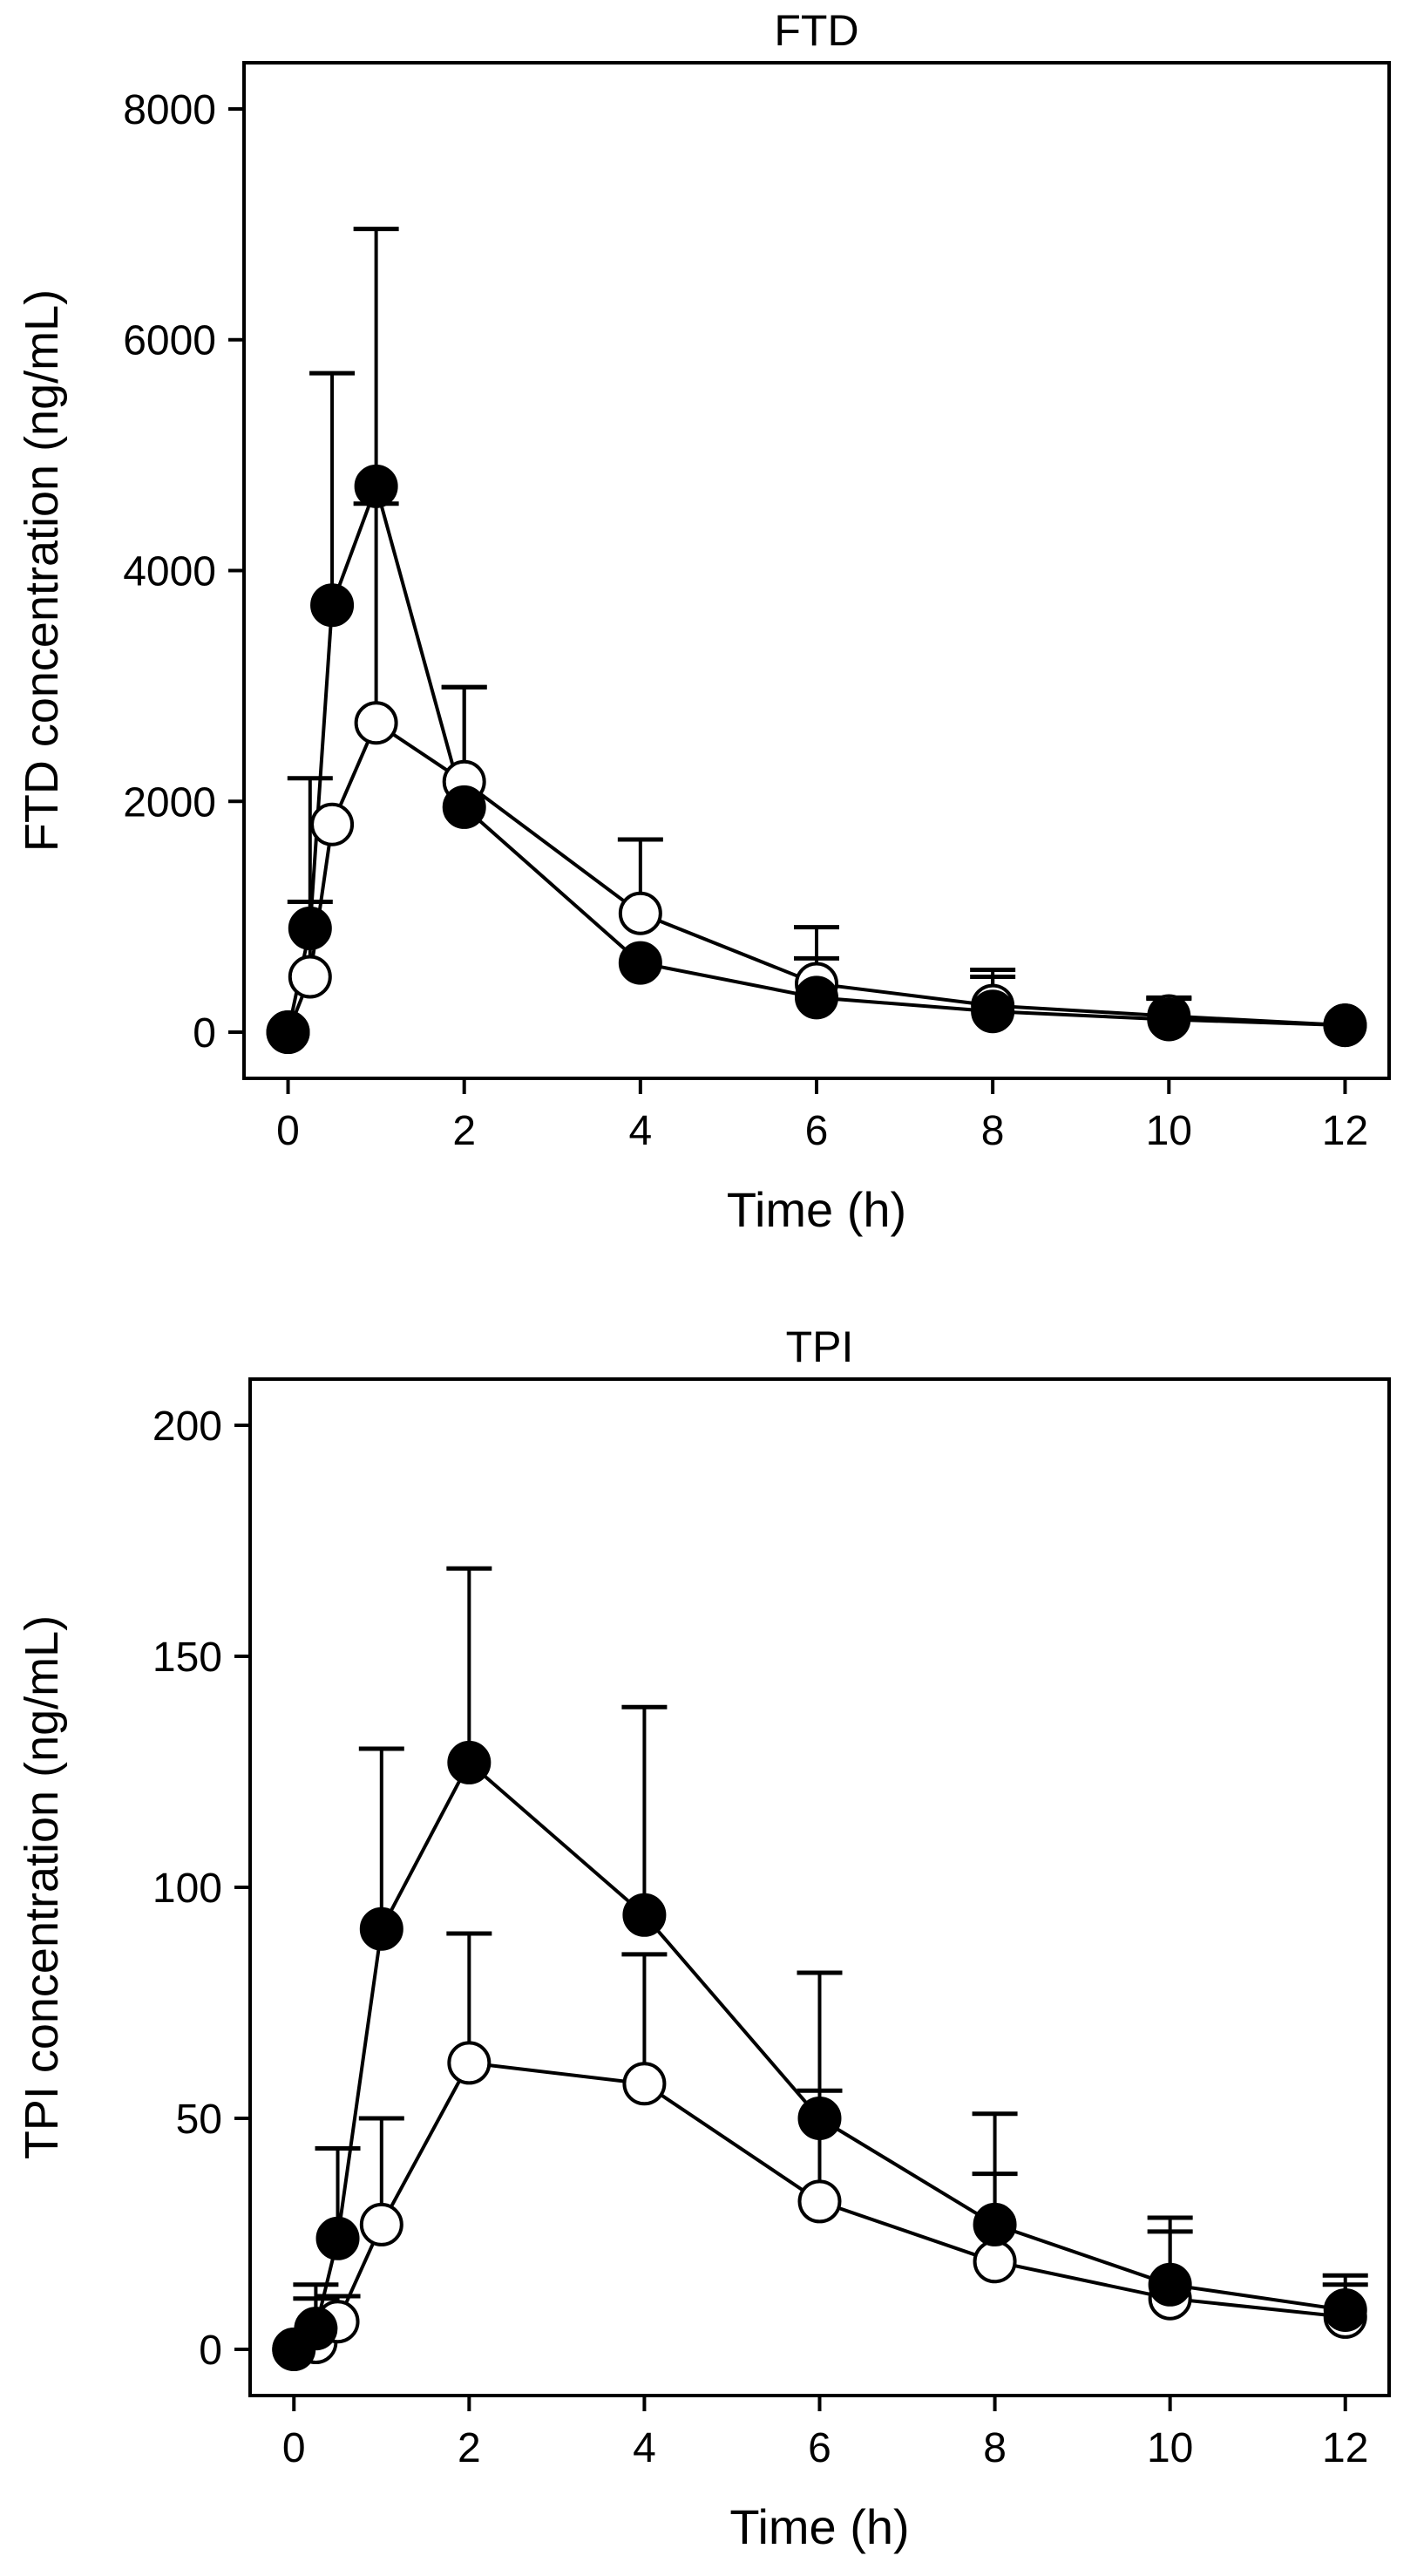 The width and height of the screenshot is (1417, 2576). I want to click on y-axis-label: TPI concentration (ng/mL), so click(42, 1887).